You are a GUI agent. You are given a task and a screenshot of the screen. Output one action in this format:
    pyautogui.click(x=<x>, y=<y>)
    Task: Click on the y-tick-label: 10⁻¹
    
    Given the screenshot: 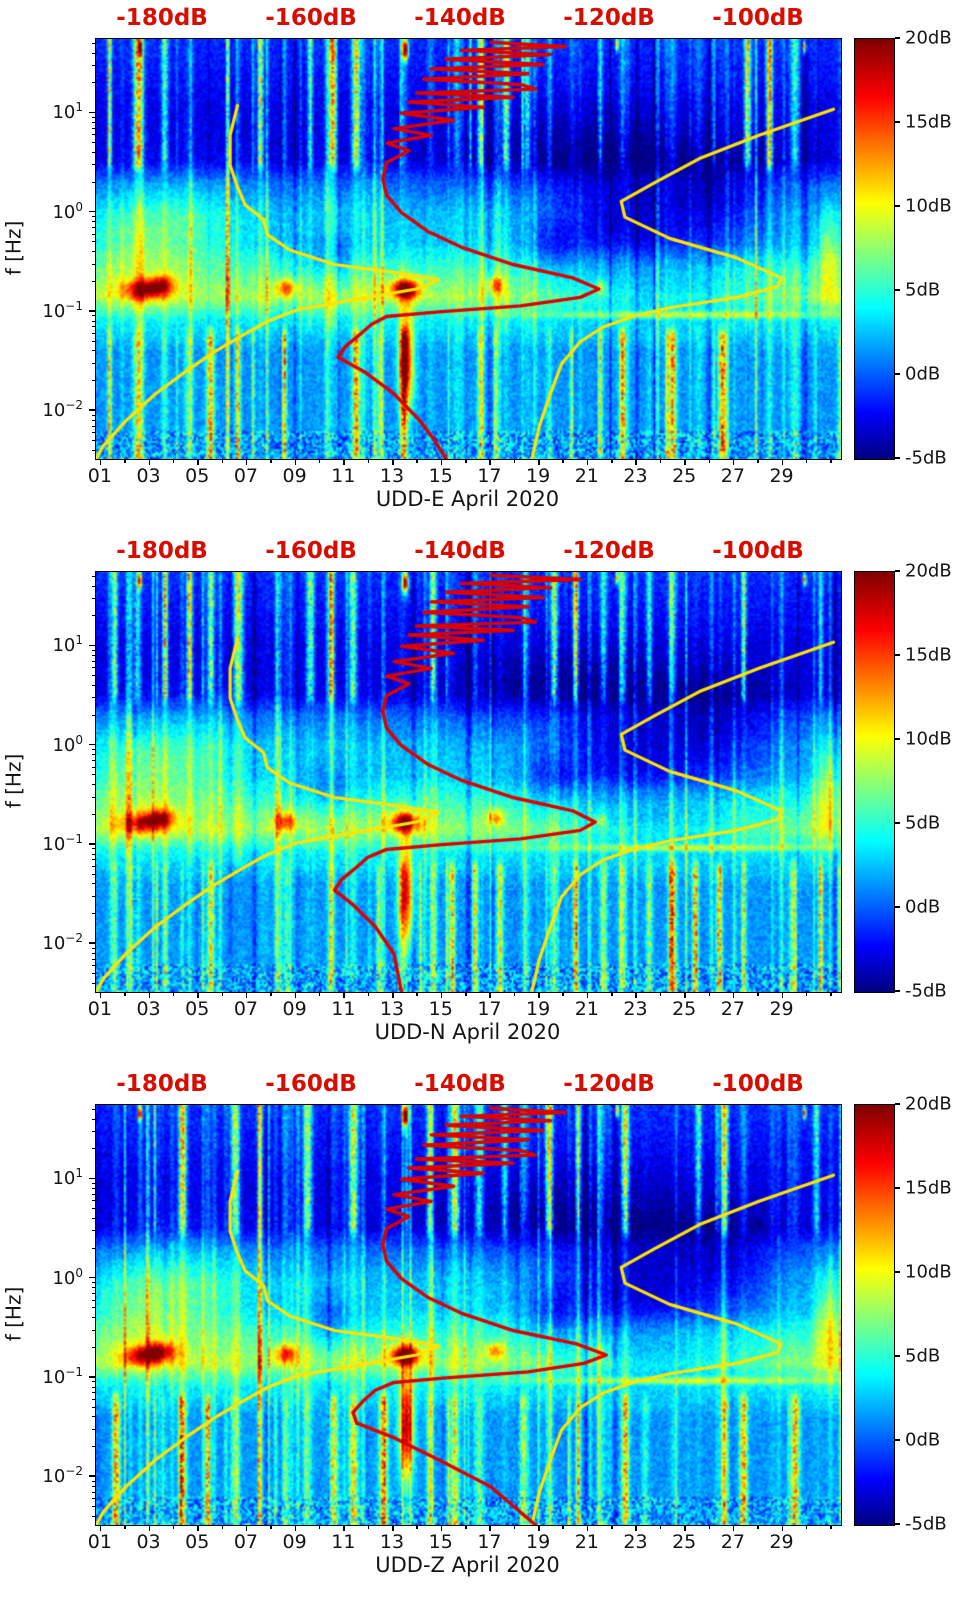 What is the action you would take?
    pyautogui.click(x=62, y=843)
    